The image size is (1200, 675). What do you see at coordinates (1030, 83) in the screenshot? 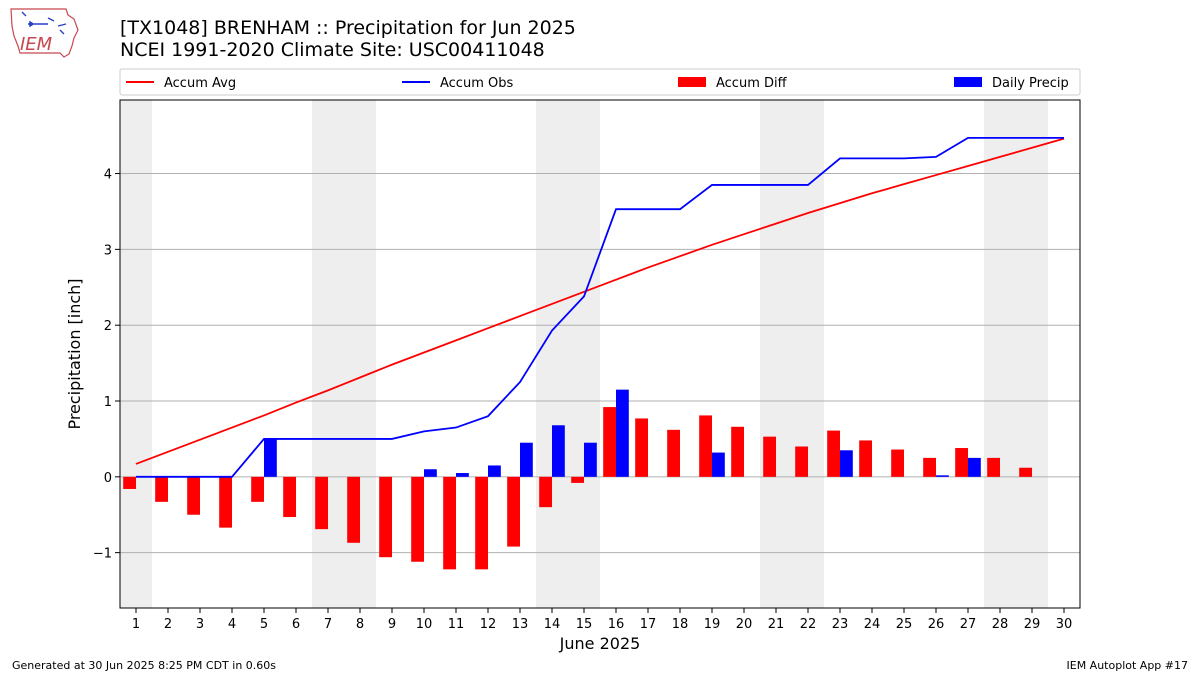
I see `legend-label: Daily Precip` at bounding box center [1030, 83].